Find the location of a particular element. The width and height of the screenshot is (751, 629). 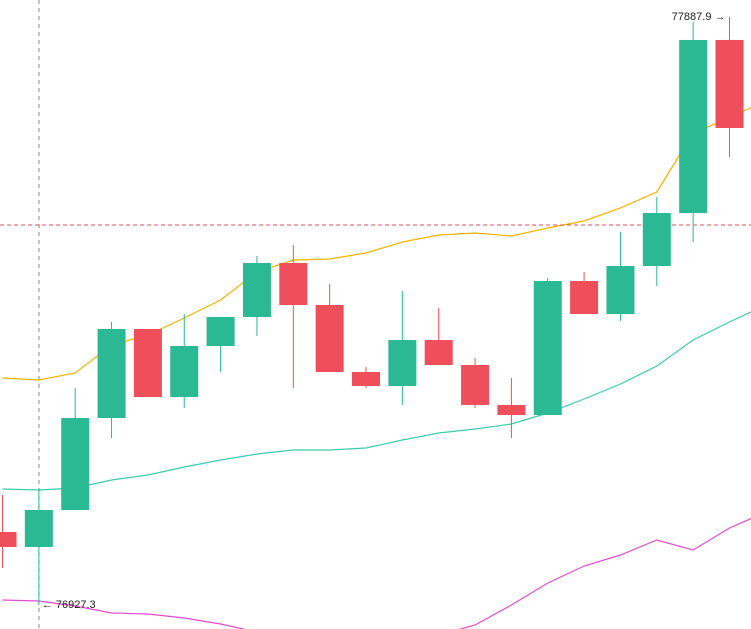

price-annotation: 77887.9 → is located at coordinates (699, 17).